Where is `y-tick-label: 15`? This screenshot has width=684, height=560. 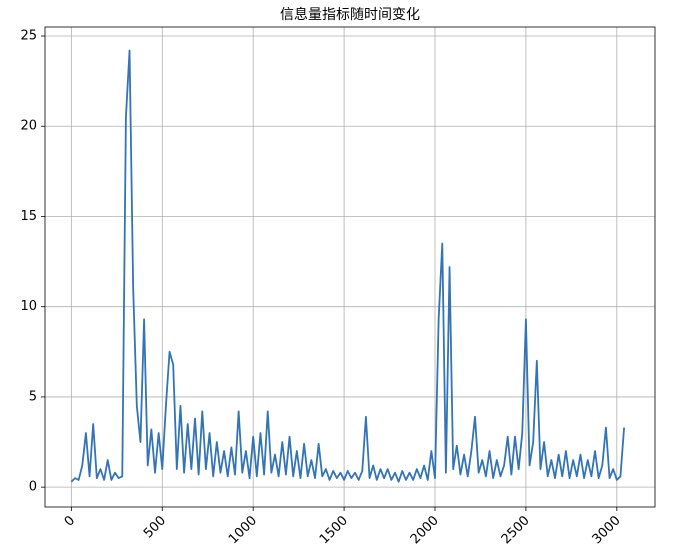 y-tick-label: 15 is located at coordinates (28, 216).